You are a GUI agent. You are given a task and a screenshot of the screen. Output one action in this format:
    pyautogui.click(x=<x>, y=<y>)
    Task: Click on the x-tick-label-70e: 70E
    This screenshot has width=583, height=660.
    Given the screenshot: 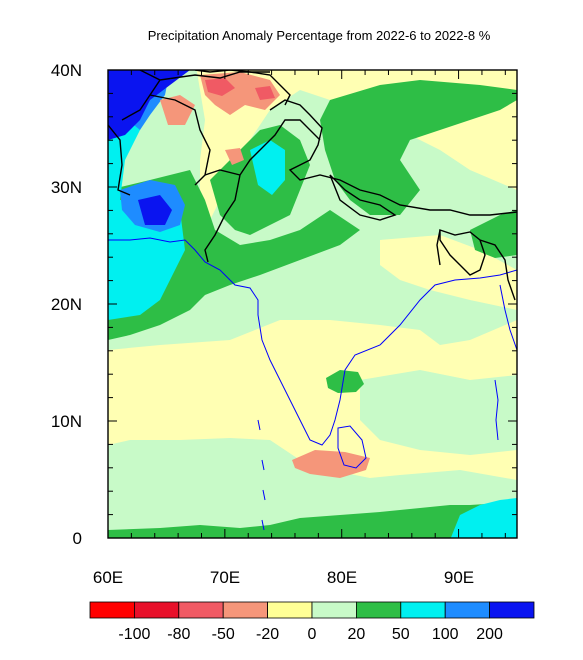 What is the action you would take?
    pyautogui.click(x=225, y=577)
    